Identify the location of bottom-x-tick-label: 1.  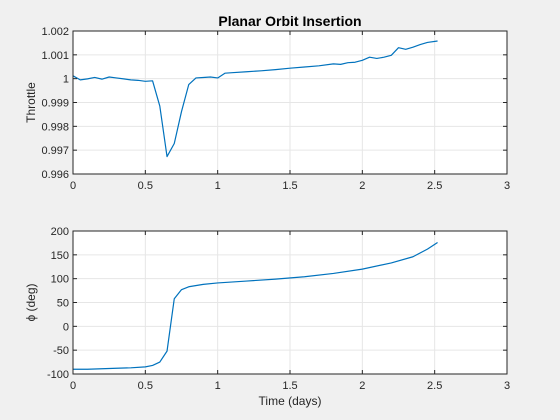
(218, 386).